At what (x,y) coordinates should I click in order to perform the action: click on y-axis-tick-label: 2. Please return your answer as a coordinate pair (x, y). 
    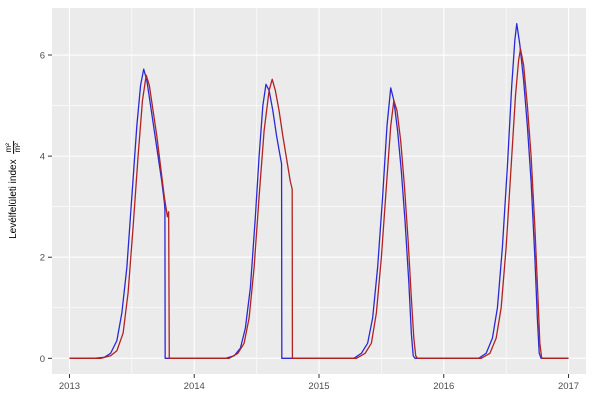
    Looking at the image, I should click on (42, 258).